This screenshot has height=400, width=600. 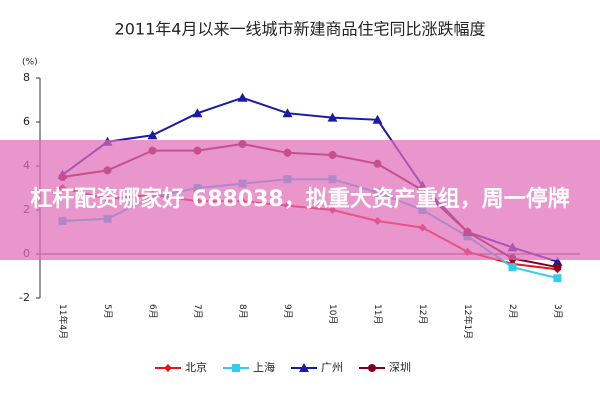 I want to click on y-tick-label: 8, so click(x=26, y=77).